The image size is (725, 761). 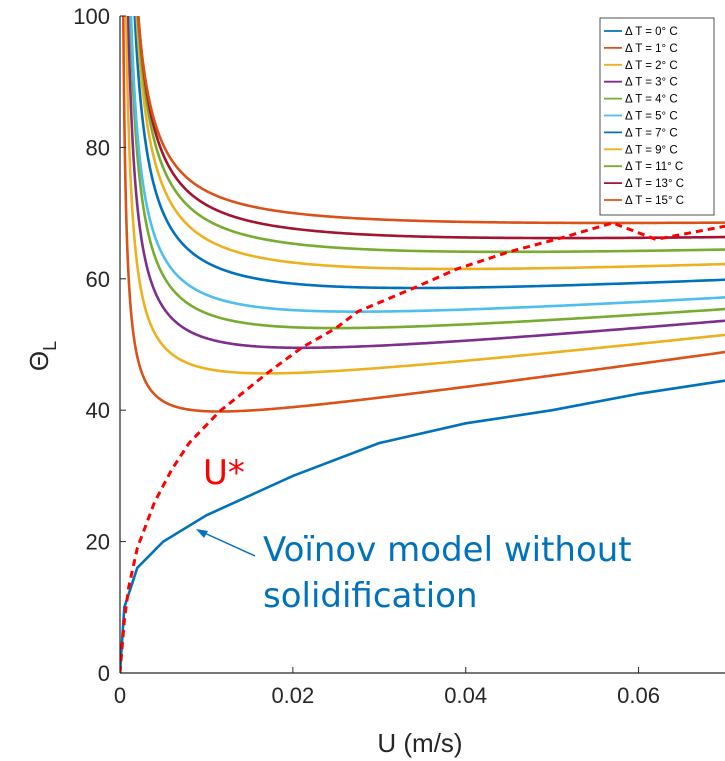 I want to click on x-tick-label: 0.02, so click(x=292, y=695).